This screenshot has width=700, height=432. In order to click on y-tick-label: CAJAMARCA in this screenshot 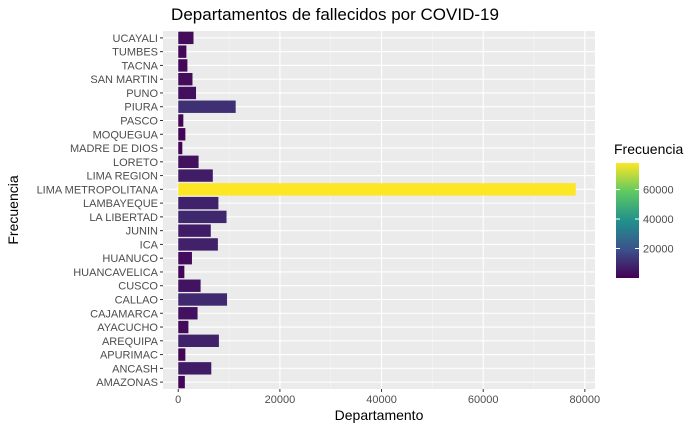, I will do `click(124, 314)`.